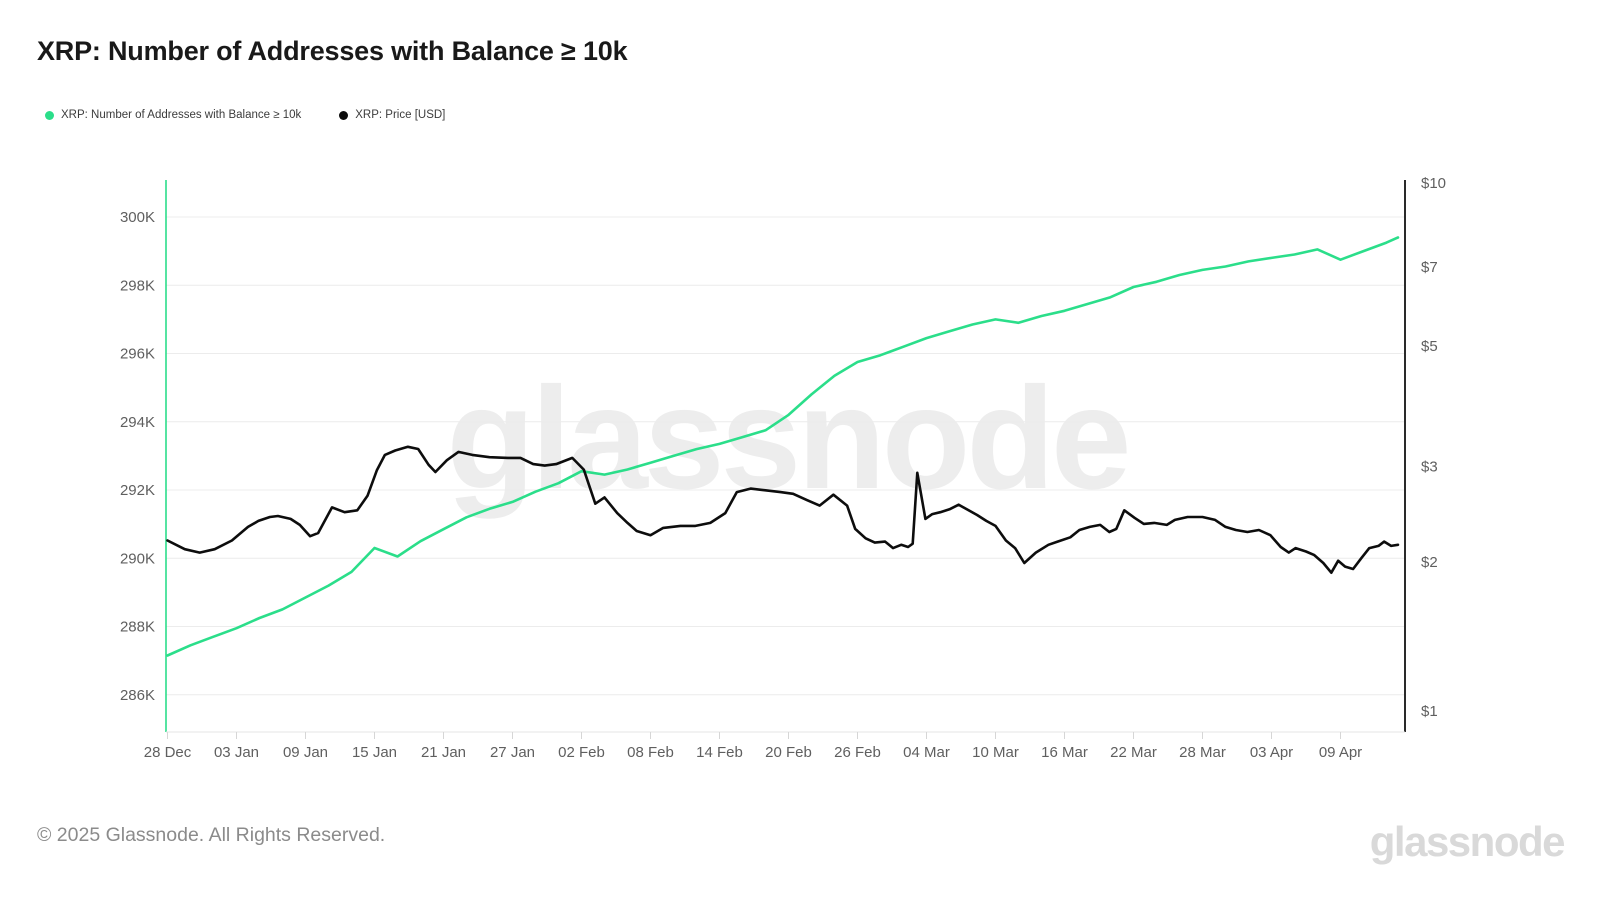 The width and height of the screenshot is (1600, 900). I want to click on x-axis-label: 22 Mar, so click(1133, 752).